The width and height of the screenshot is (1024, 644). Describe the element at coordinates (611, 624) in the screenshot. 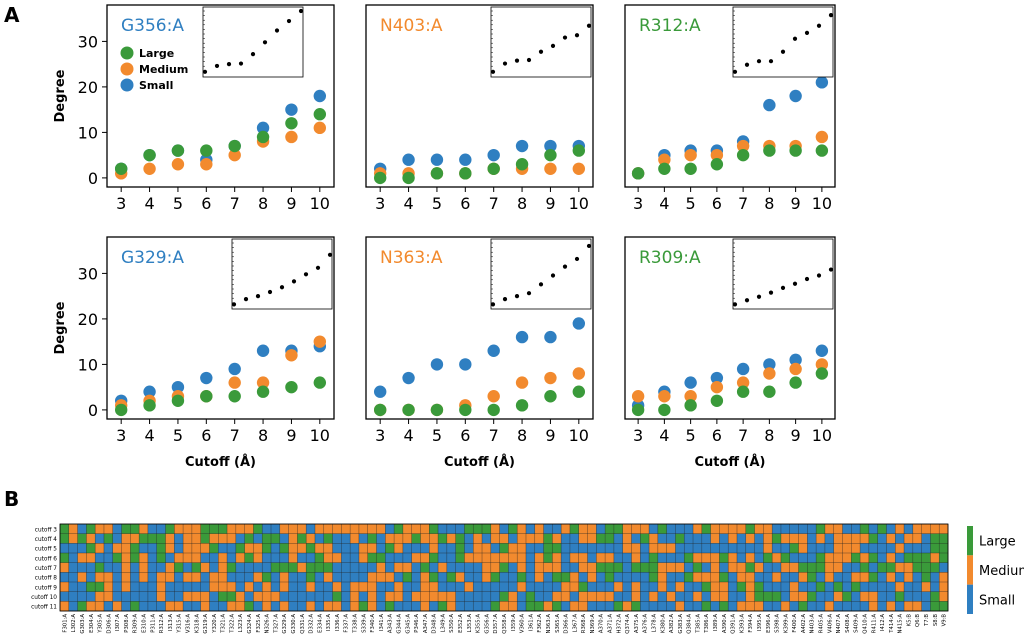

I see `heatmap-column-label: A371:A` at that location.